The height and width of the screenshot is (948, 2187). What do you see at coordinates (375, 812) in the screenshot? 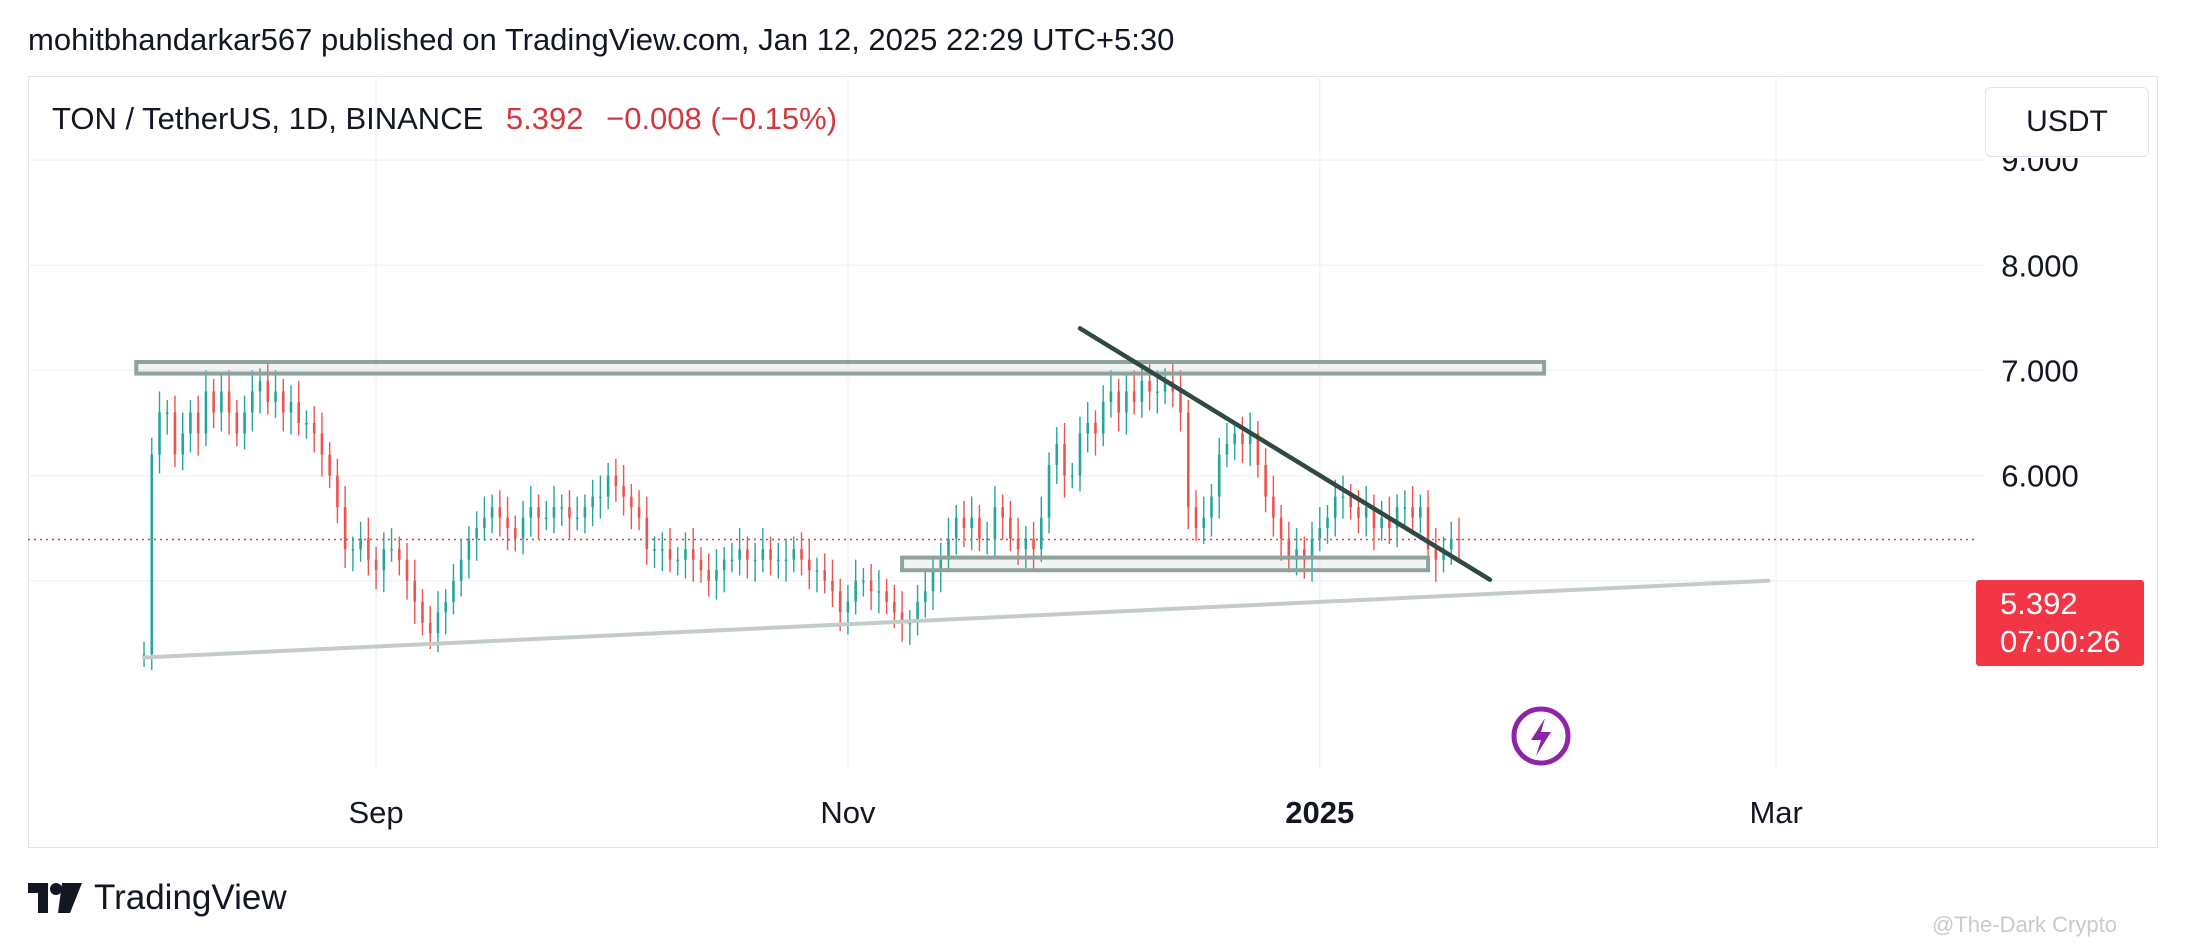
I see `x-tick-label: Sep` at bounding box center [375, 812].